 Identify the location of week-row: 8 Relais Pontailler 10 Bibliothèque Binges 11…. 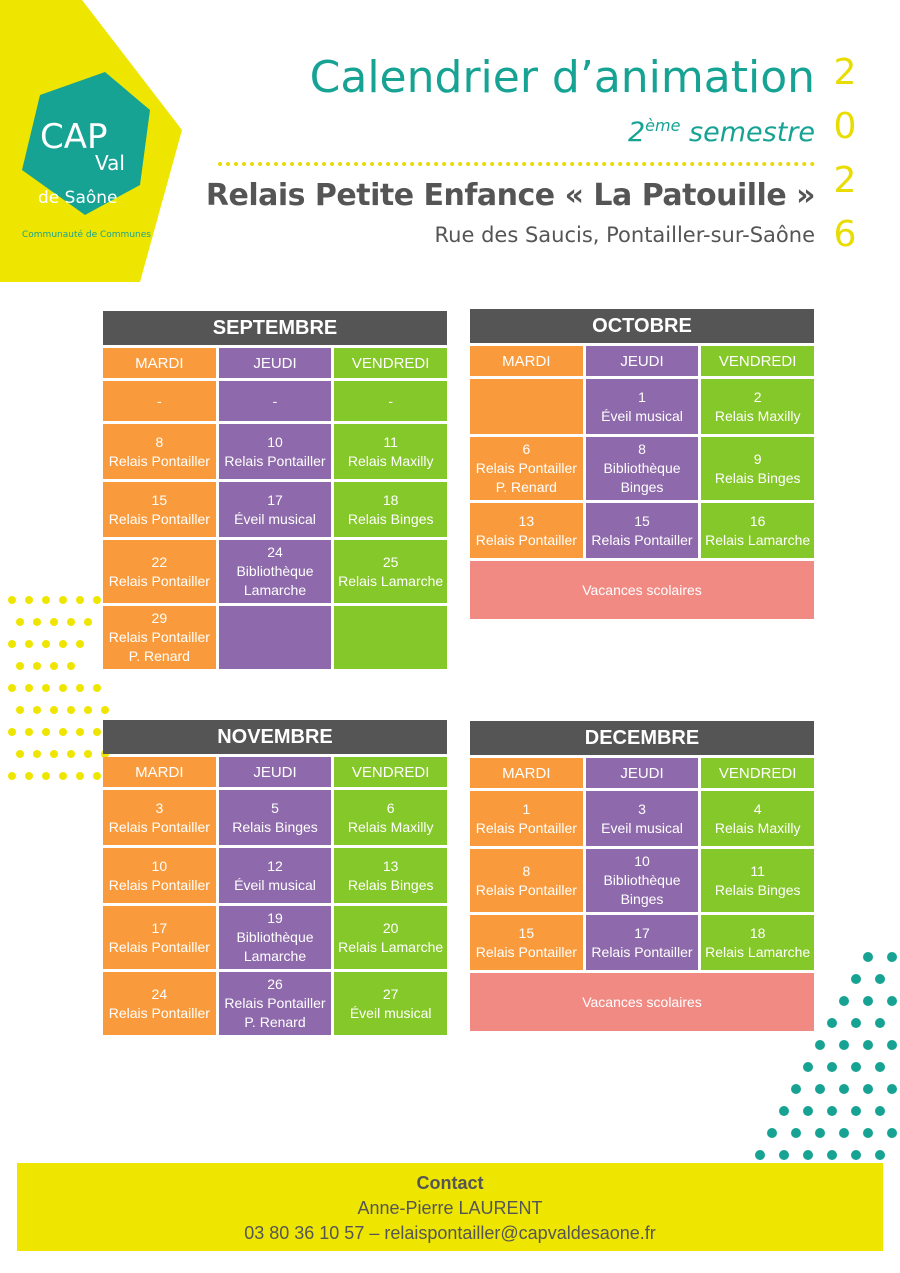
(642, 880).